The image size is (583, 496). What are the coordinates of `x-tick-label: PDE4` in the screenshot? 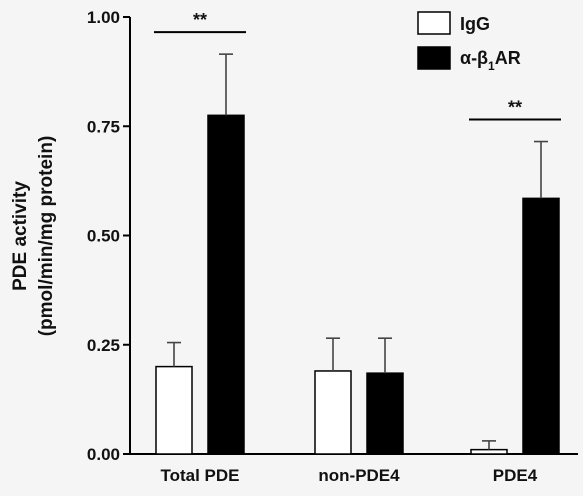 It's located at (515, 475).